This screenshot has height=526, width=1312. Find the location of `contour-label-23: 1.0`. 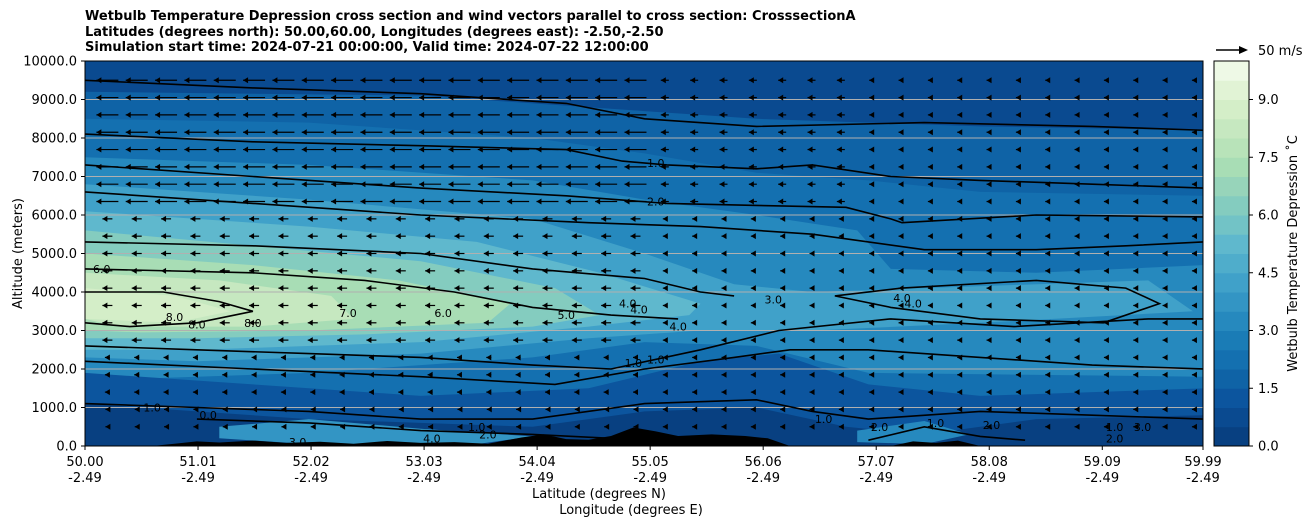

contour-label-23: 1.0 is located at coordinates (824, 419).